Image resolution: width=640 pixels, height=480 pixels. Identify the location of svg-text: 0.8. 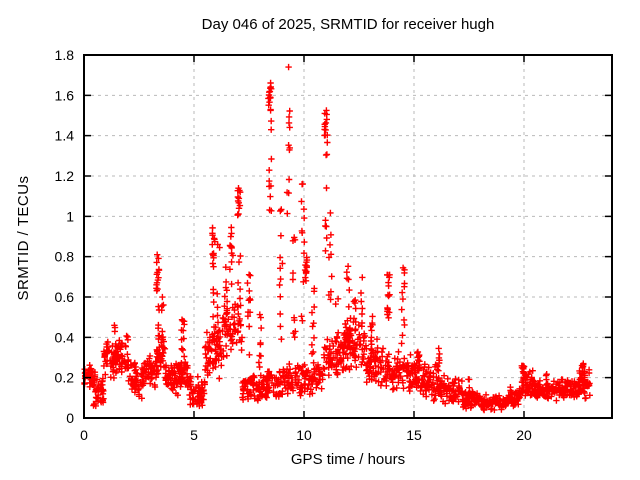
(65, 257).